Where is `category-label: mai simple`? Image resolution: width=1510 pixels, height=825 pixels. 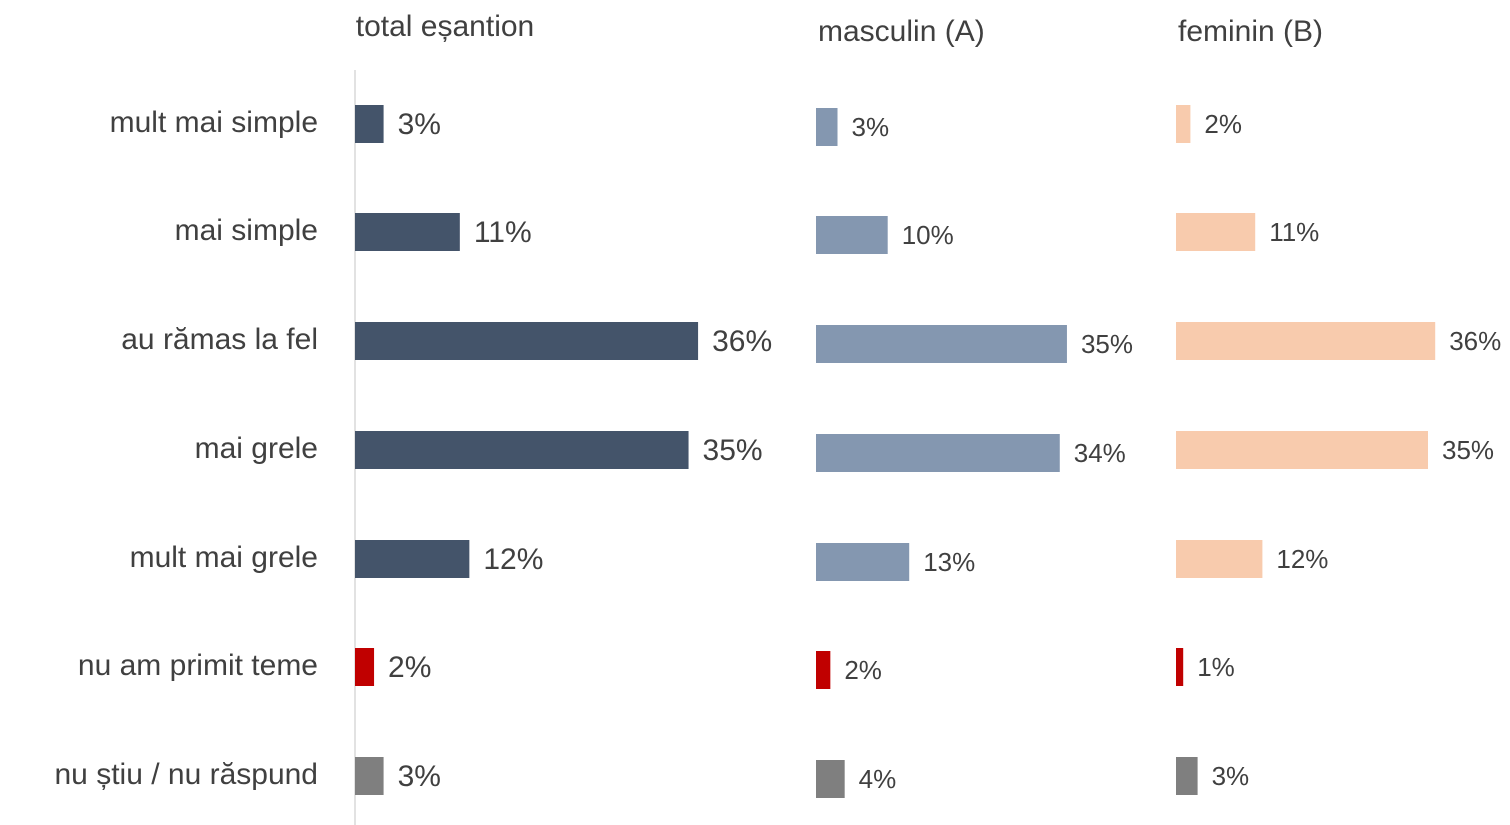 category-label: mai simple is located at coordinates (246, 230).